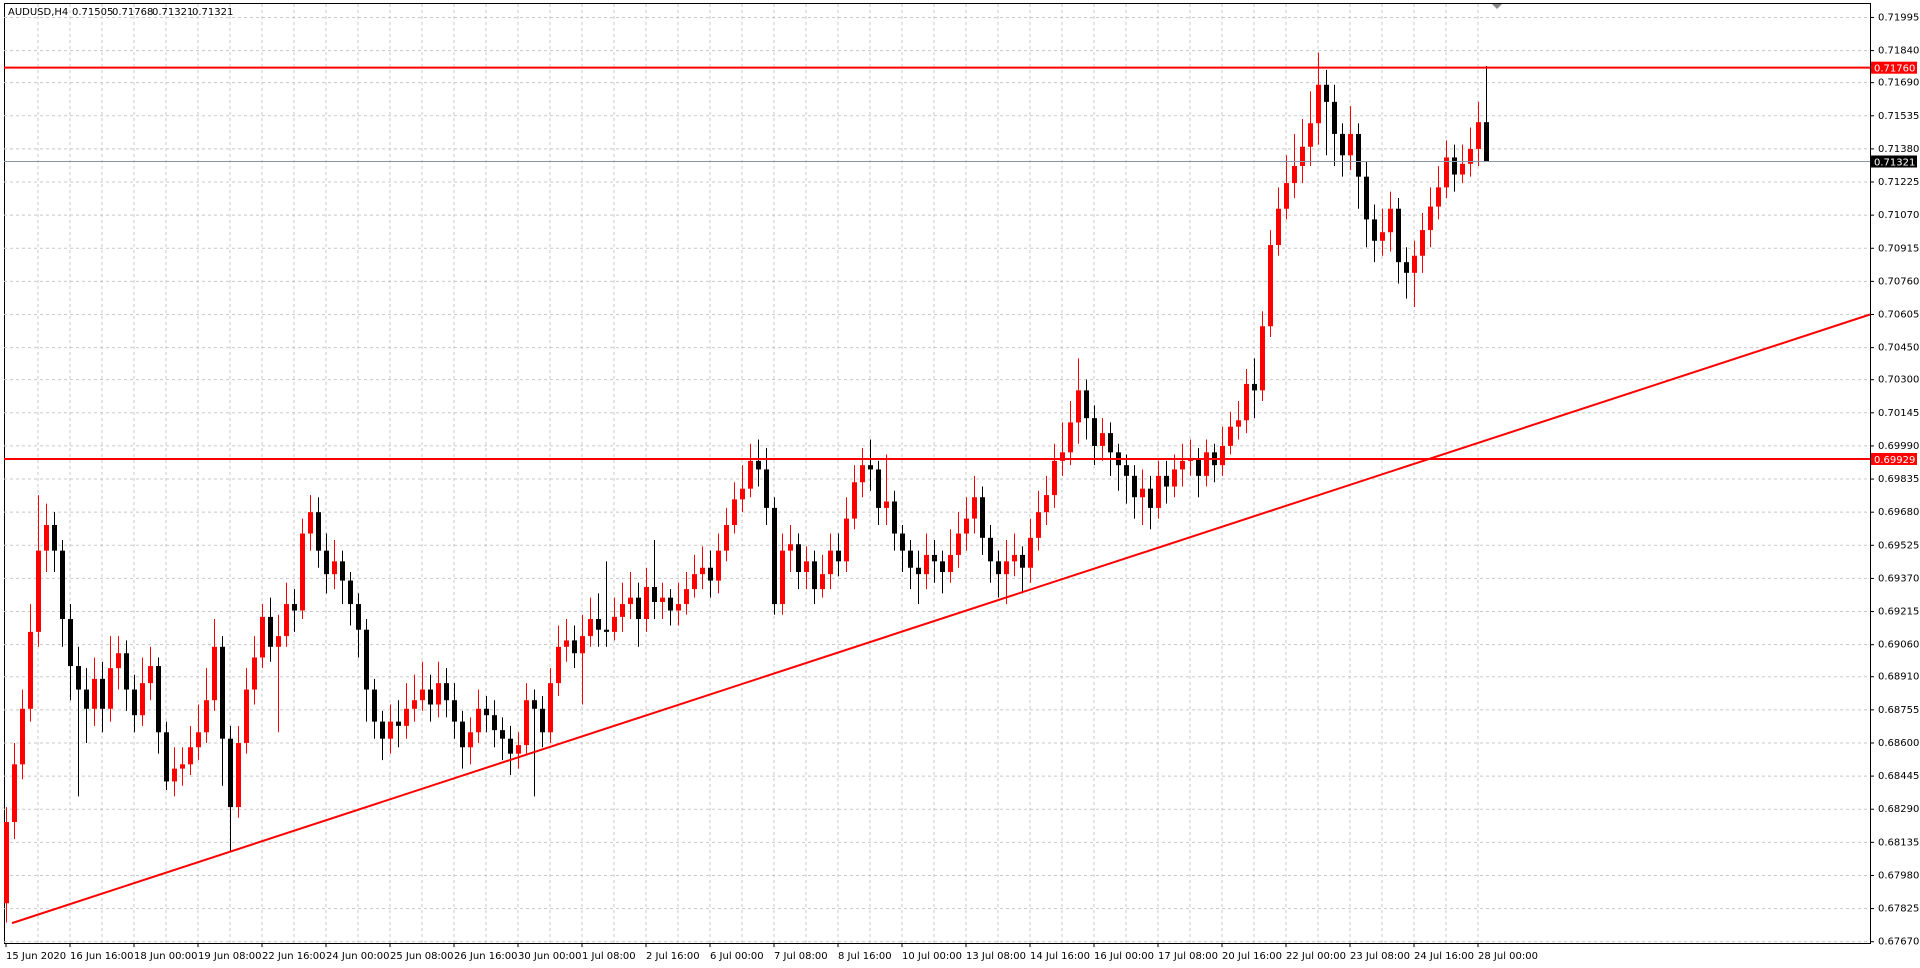 Image resolution: width=1920 pixels, height=968 pixels. I want to click on x-tick-label: 25 Jun 08:00, so click(422, 956).